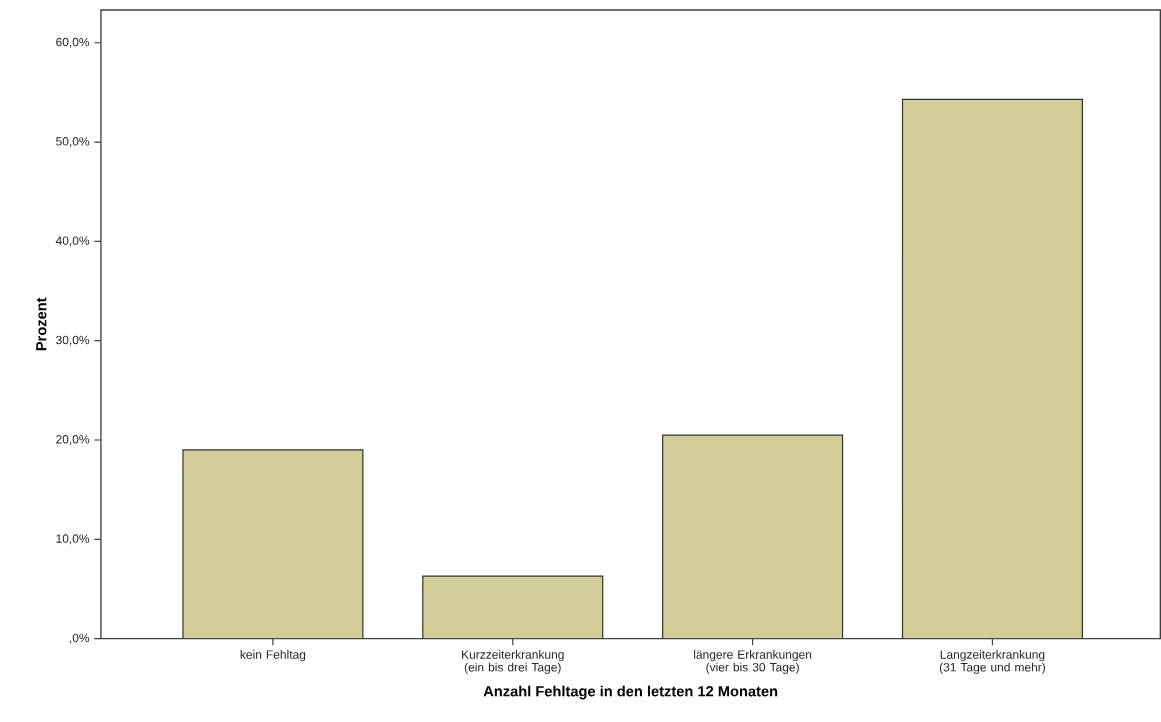 The image size is (1161, 722). Describe the element at coordinates (72, 241) in the screenshot. I see `y-tick-label: 40,0%` at that location.